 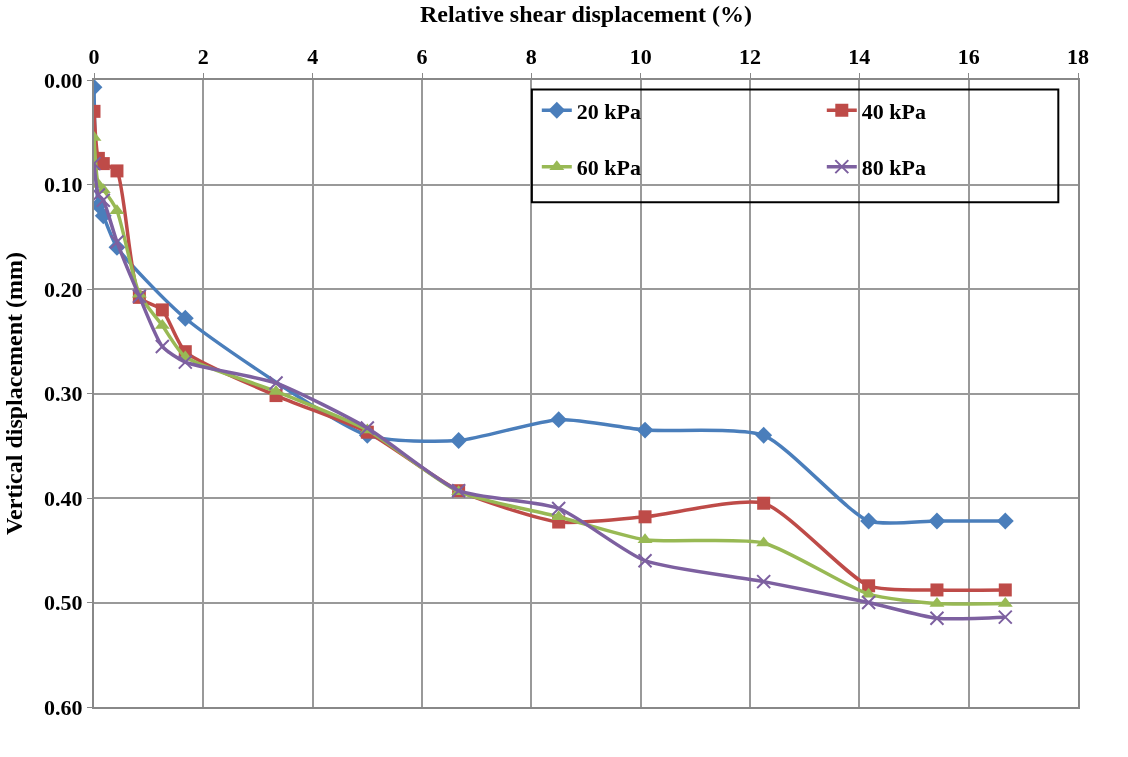 What do you see at coordinates (203, 57) in the screenshot?
I see `x-tick-label: 2` at bounding box center [203, 57].